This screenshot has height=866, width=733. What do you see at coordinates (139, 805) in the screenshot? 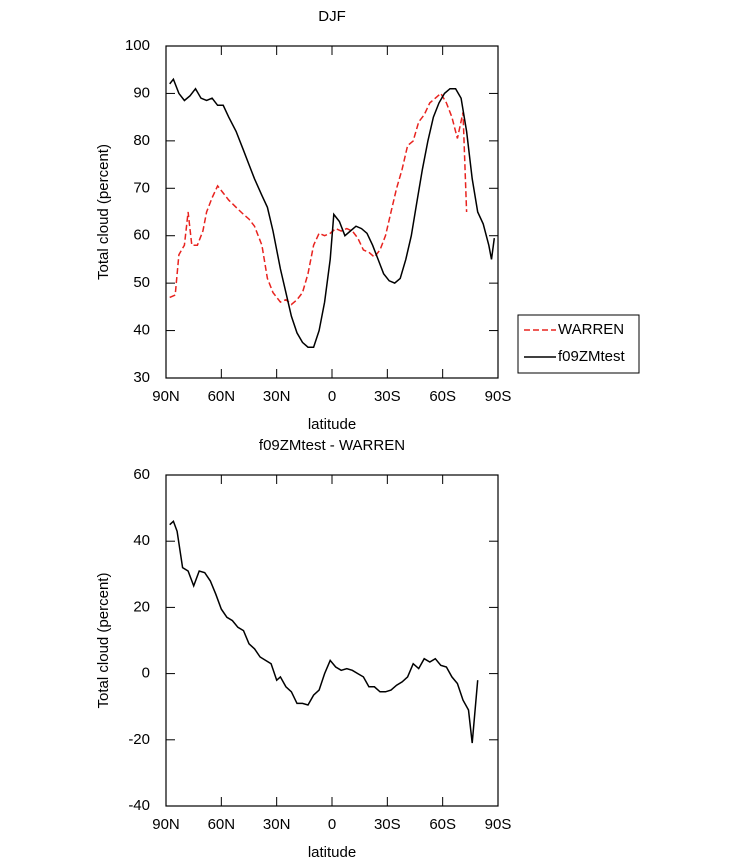
I see `y-tick-label: -40` at bounding box center [139, 805].